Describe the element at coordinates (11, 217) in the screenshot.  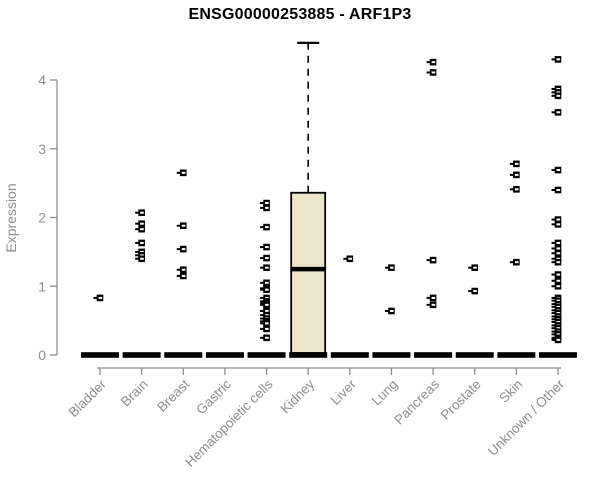
I see `y-axis-title: Expression` at that location.